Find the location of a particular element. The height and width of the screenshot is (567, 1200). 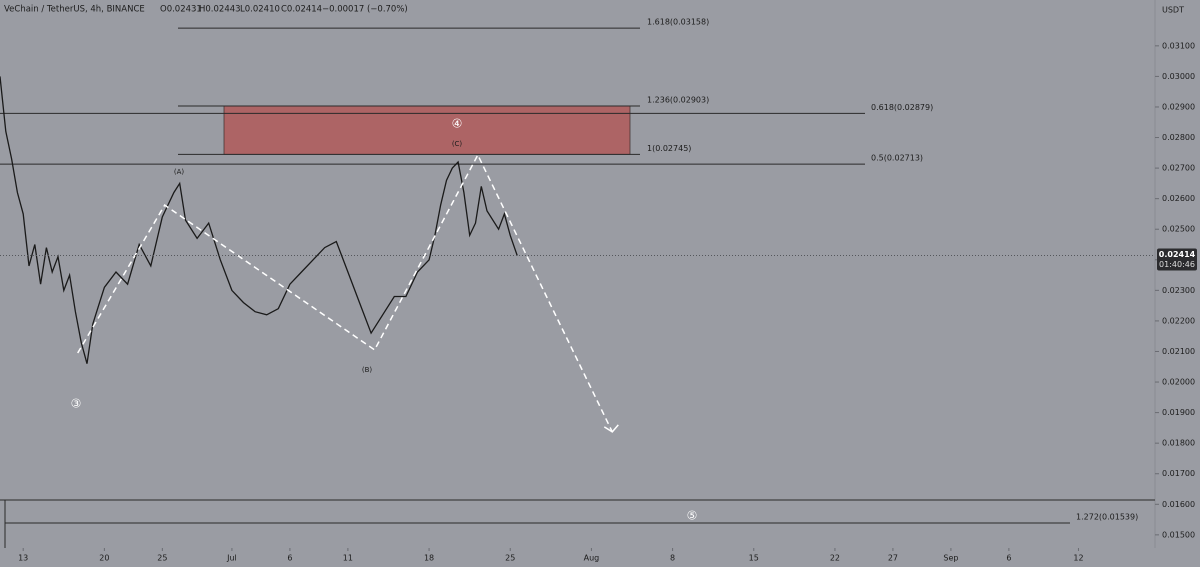

x-tick-label: Sep is located at coordinates (950, 558).